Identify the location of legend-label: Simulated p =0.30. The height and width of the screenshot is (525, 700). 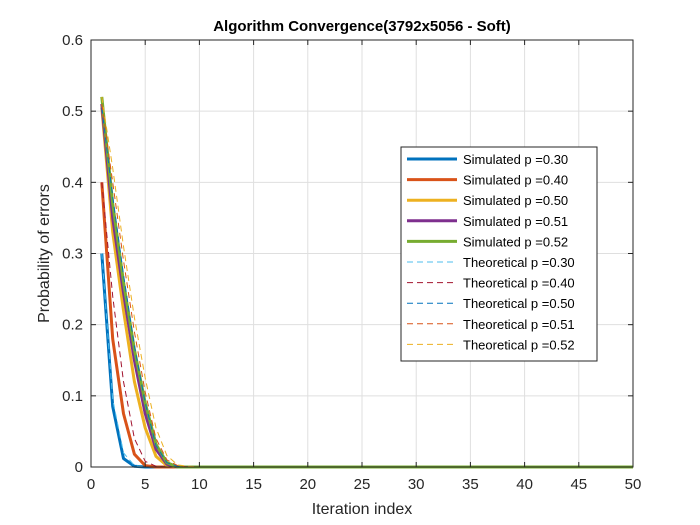
(515, 159).